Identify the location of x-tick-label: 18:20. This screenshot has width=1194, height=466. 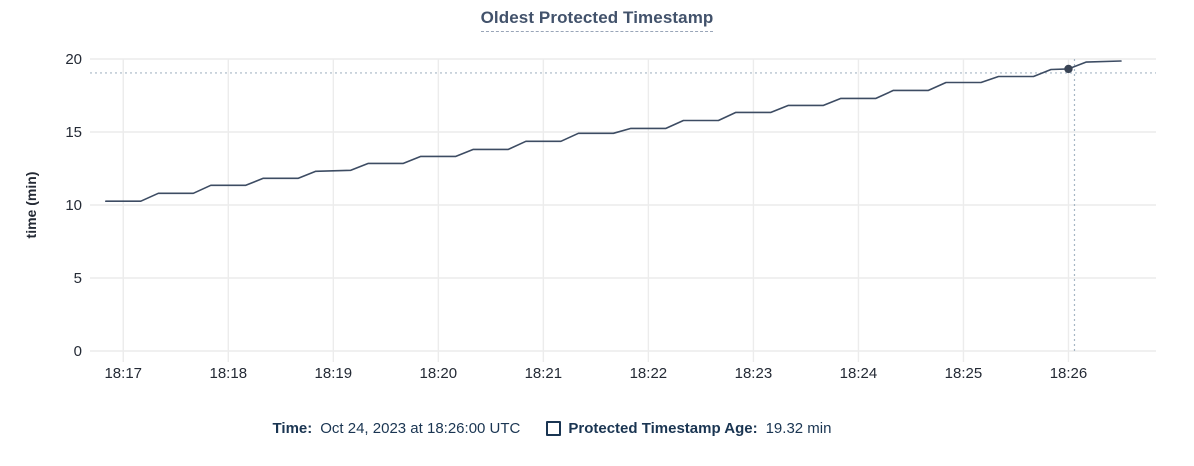
(439, 373).